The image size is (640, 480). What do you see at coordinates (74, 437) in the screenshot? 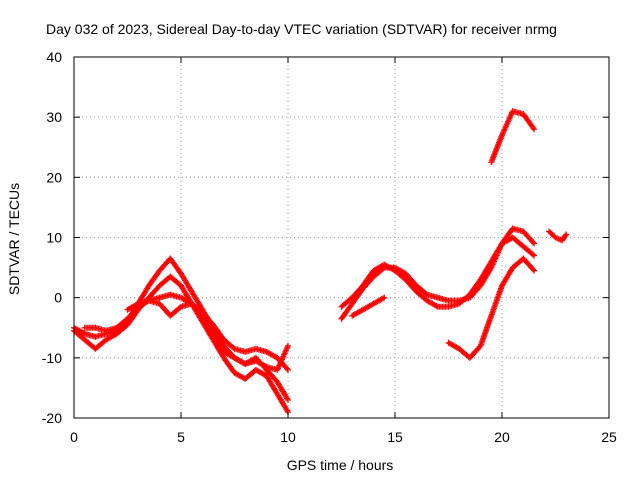
I see `x-tick-label: 0` at bounding box center [74, 437].